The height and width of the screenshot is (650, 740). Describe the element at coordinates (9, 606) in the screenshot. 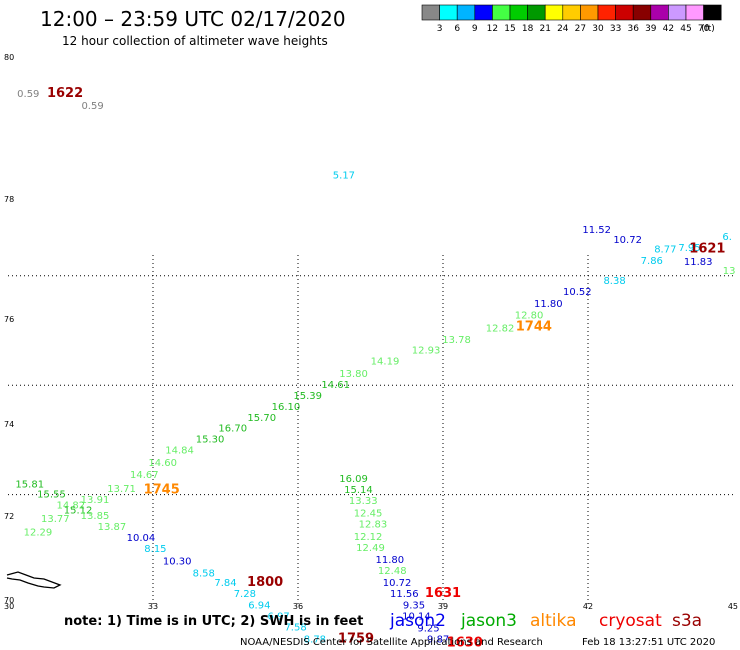

I see `longitude-label: 30` at that location.